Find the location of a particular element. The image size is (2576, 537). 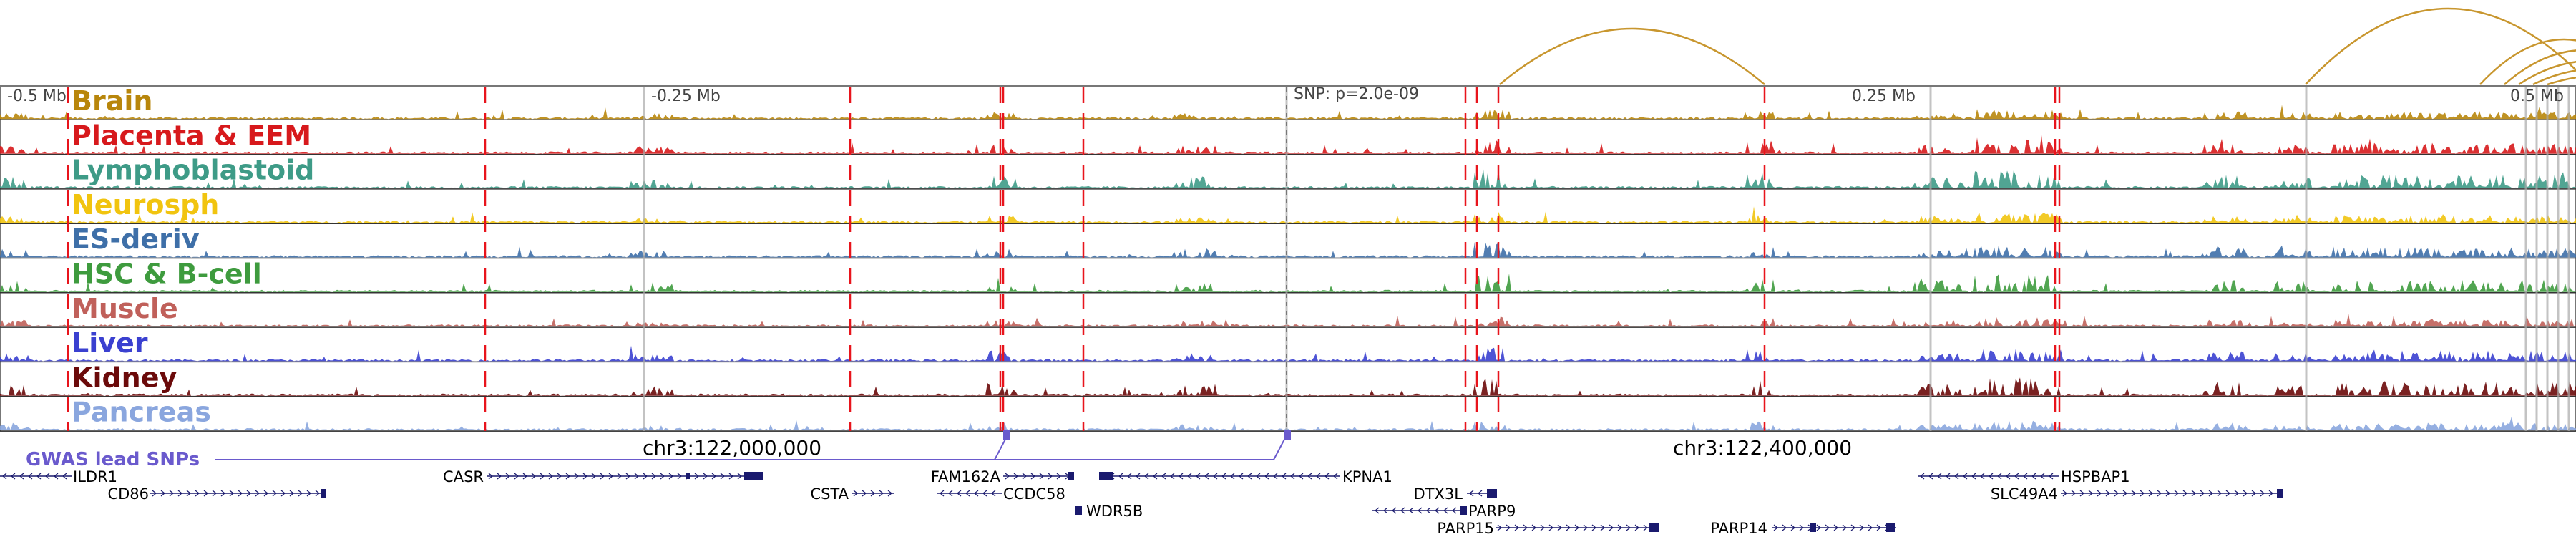

coord-right: chr3:122,400,000 is located at coordinates (1762, 448).